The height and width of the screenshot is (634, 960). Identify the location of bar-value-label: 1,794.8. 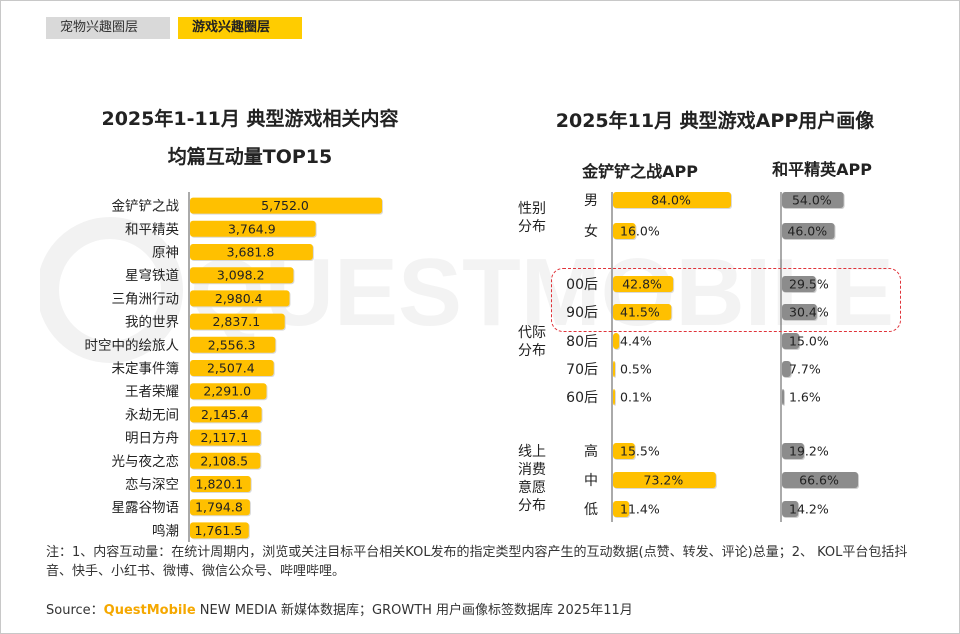
(219, 507).